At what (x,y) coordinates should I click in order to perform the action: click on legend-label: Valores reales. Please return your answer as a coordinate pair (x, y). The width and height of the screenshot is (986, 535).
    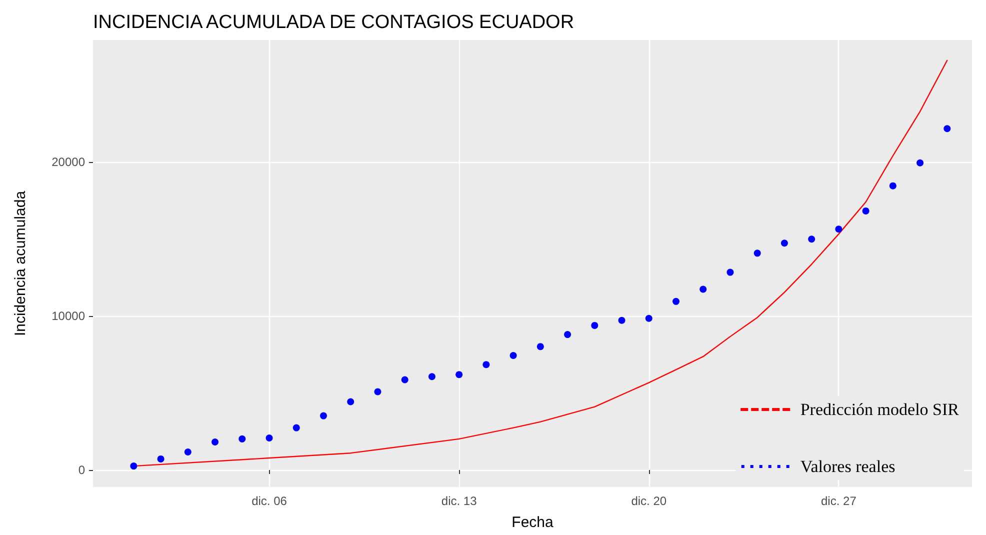
    Looking at the image, I should click on (848, 466).